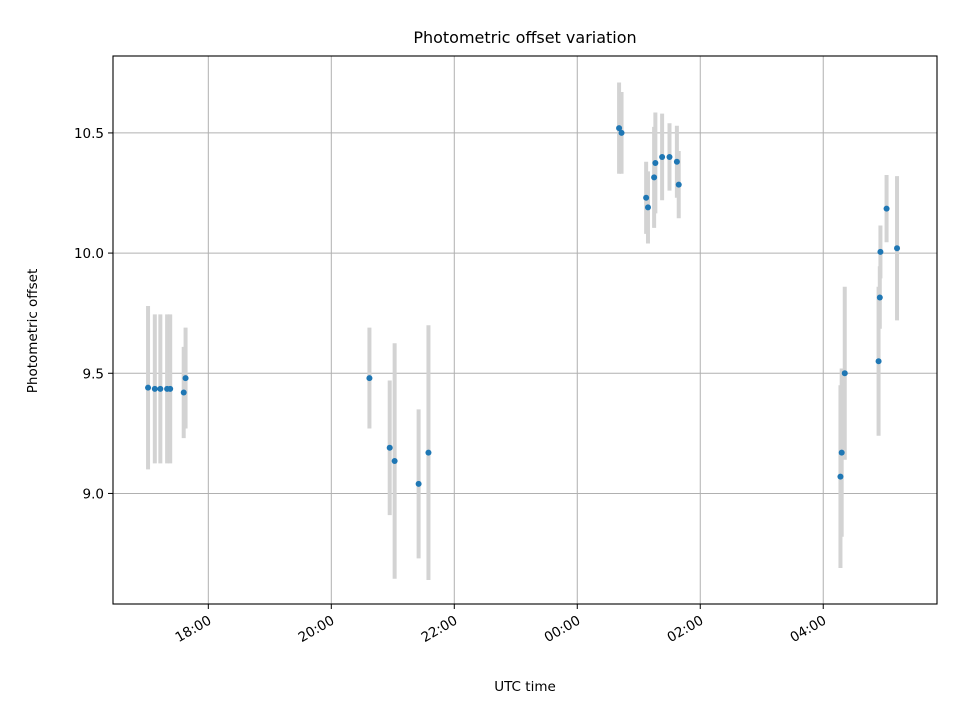 The height and width of the screenshot is (720, 960). Describe the element at coordinates (89, 254) in the screenshot. I see `y-tick-label: 10.0` at that location.